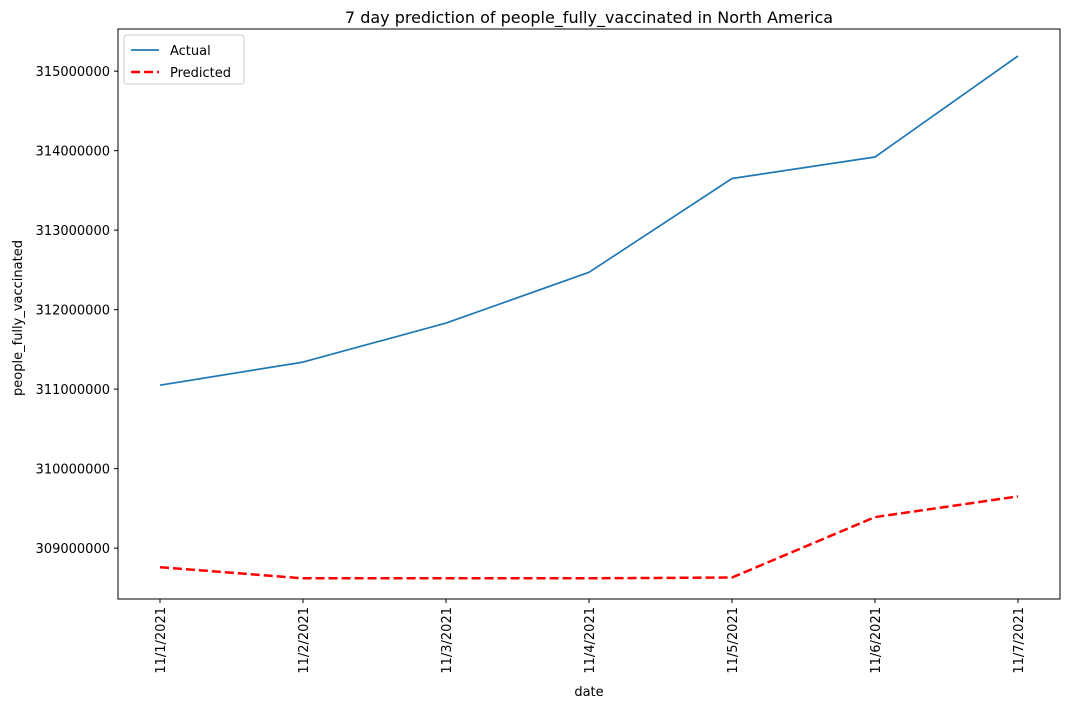  What do you see at coordinates (73, 390) in the screenshot?
I see `y-tick-label: 311000000` at bounding box center [73, 390].